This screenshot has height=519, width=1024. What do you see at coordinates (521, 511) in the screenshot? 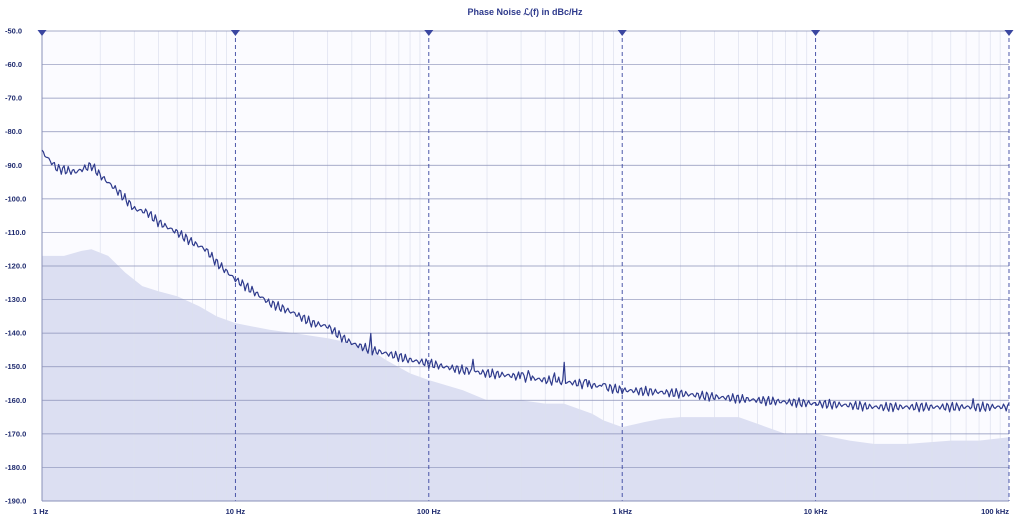
I see `x-tick-labels: 1 Hz 10 Hz 100 Hz 1 kHz 10 kHz 100 kHz` at bounding box center [521, 511].